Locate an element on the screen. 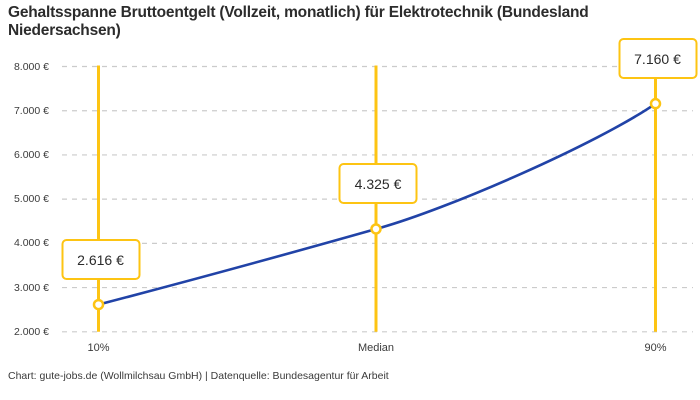 The image size is (700, 400). y-axis-tick-label: 2.000 € is located at coordinates (31, 331).